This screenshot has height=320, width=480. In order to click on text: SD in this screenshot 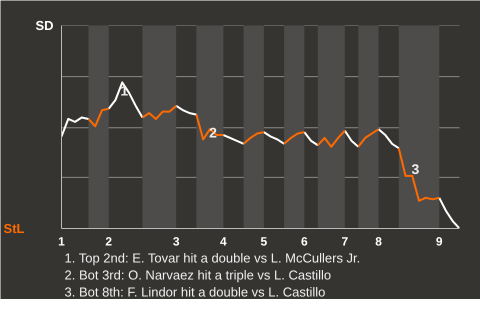, I will do `click(44, 25)`.